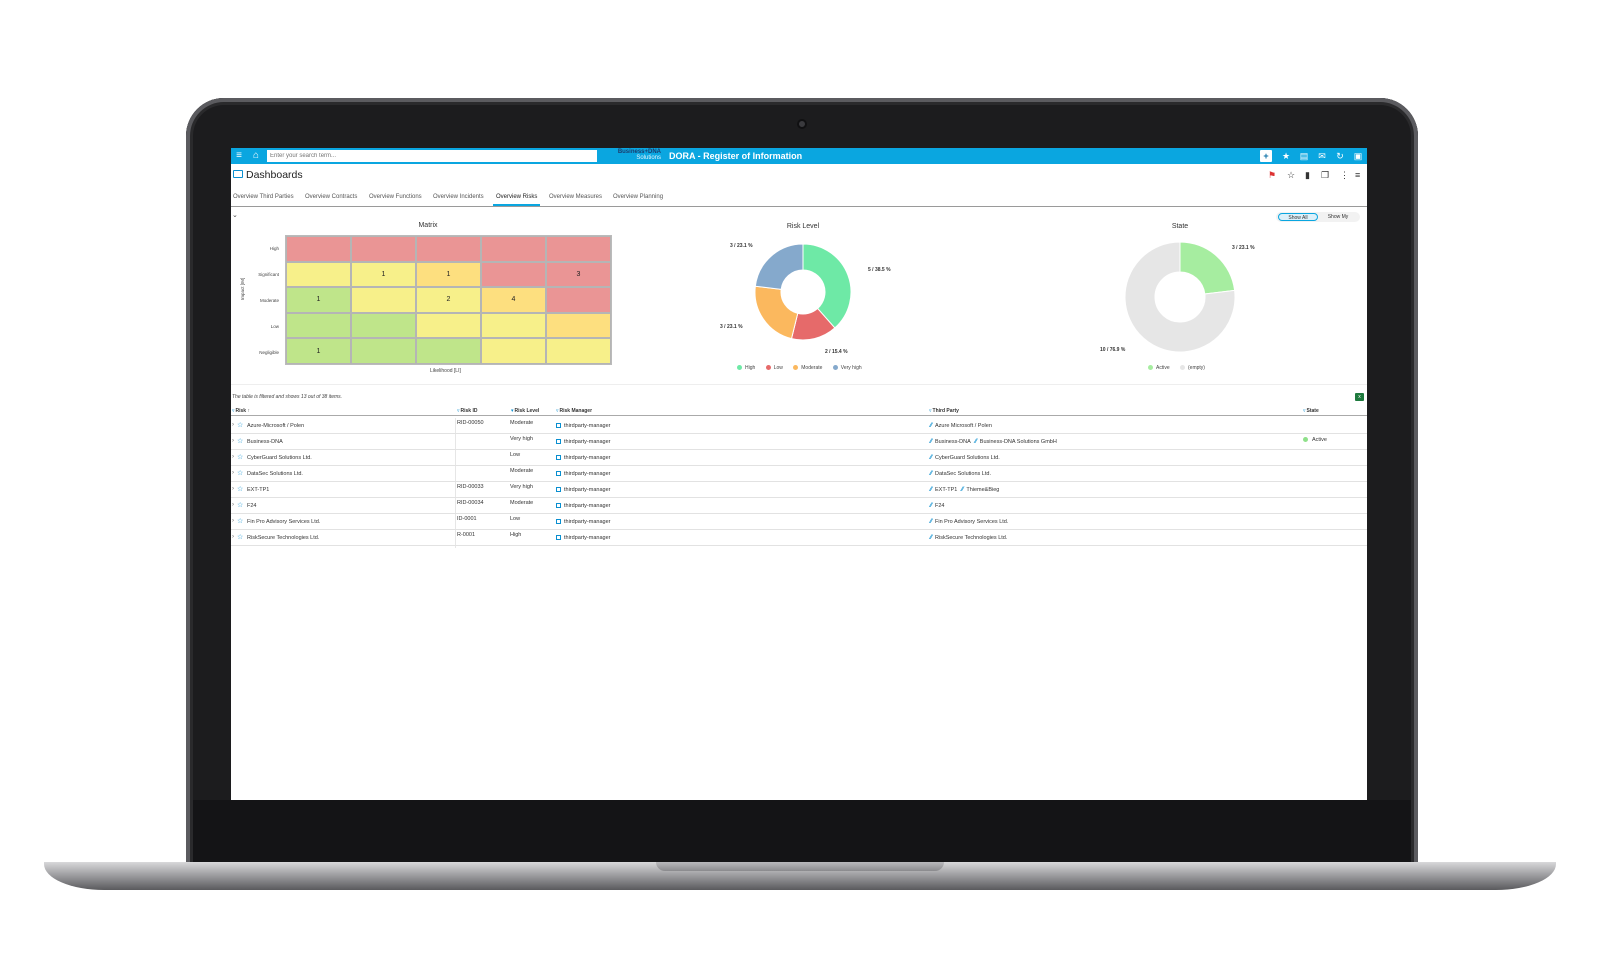 This screenshot has width=1600, height=964. Describe the element at coordinates (1307, 175) in the screenshot. I see `delete-icon: ▮` at that location.